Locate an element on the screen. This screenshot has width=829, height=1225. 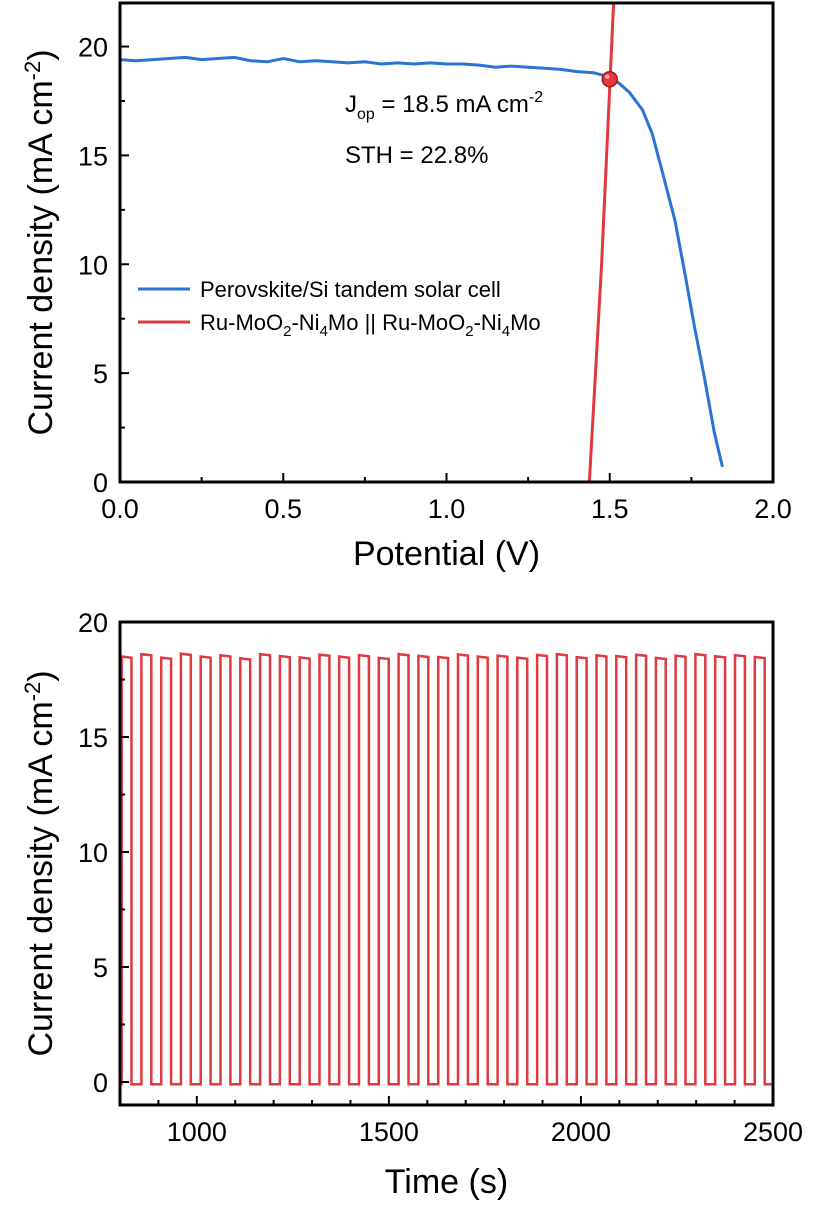
x-tick-label: 1500 is located at coordinates (389, 1132).